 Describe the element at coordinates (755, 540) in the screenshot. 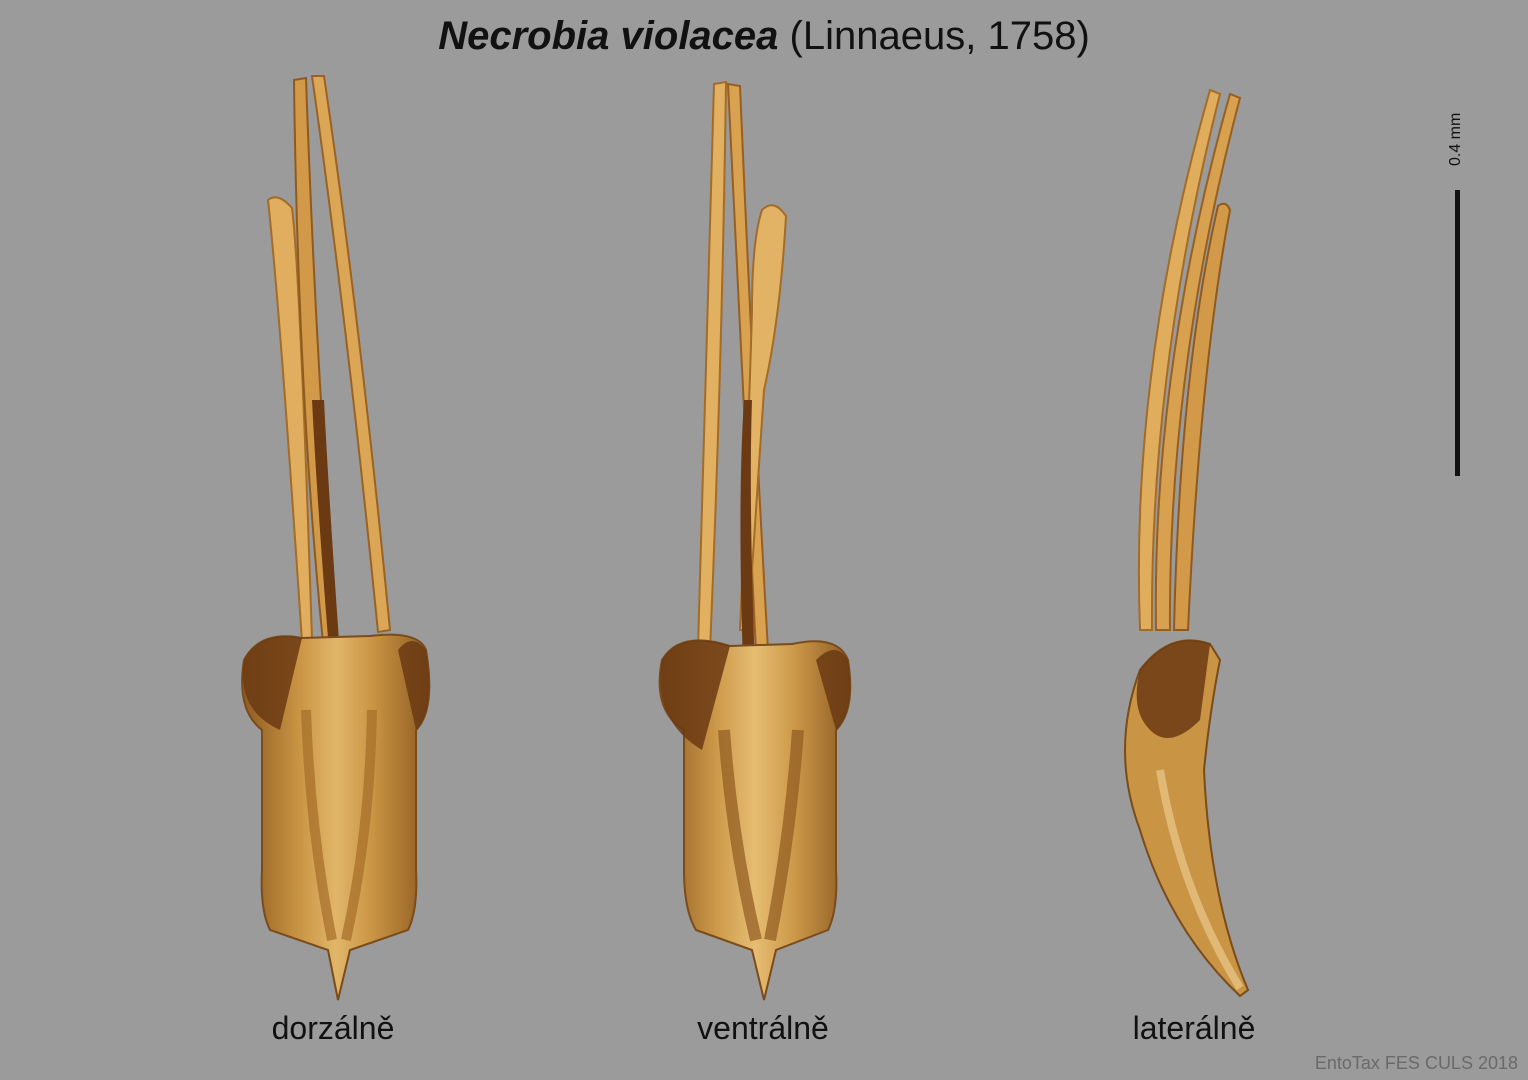

I see `specimen-ventral-image` at that location.